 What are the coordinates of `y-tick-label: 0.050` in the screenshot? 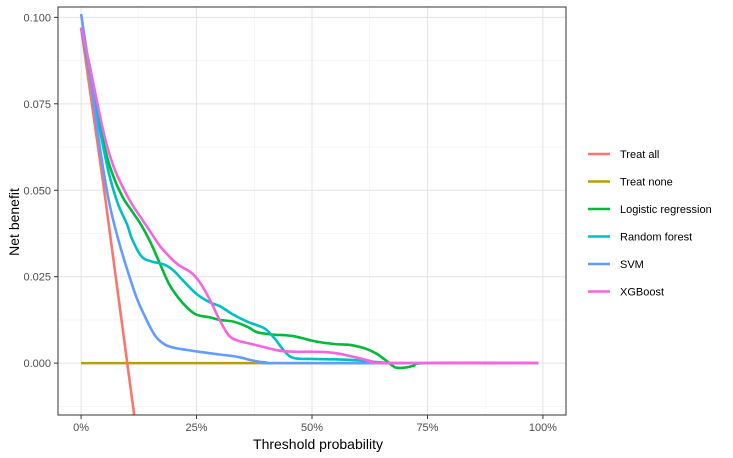 It's located at (37, 191).